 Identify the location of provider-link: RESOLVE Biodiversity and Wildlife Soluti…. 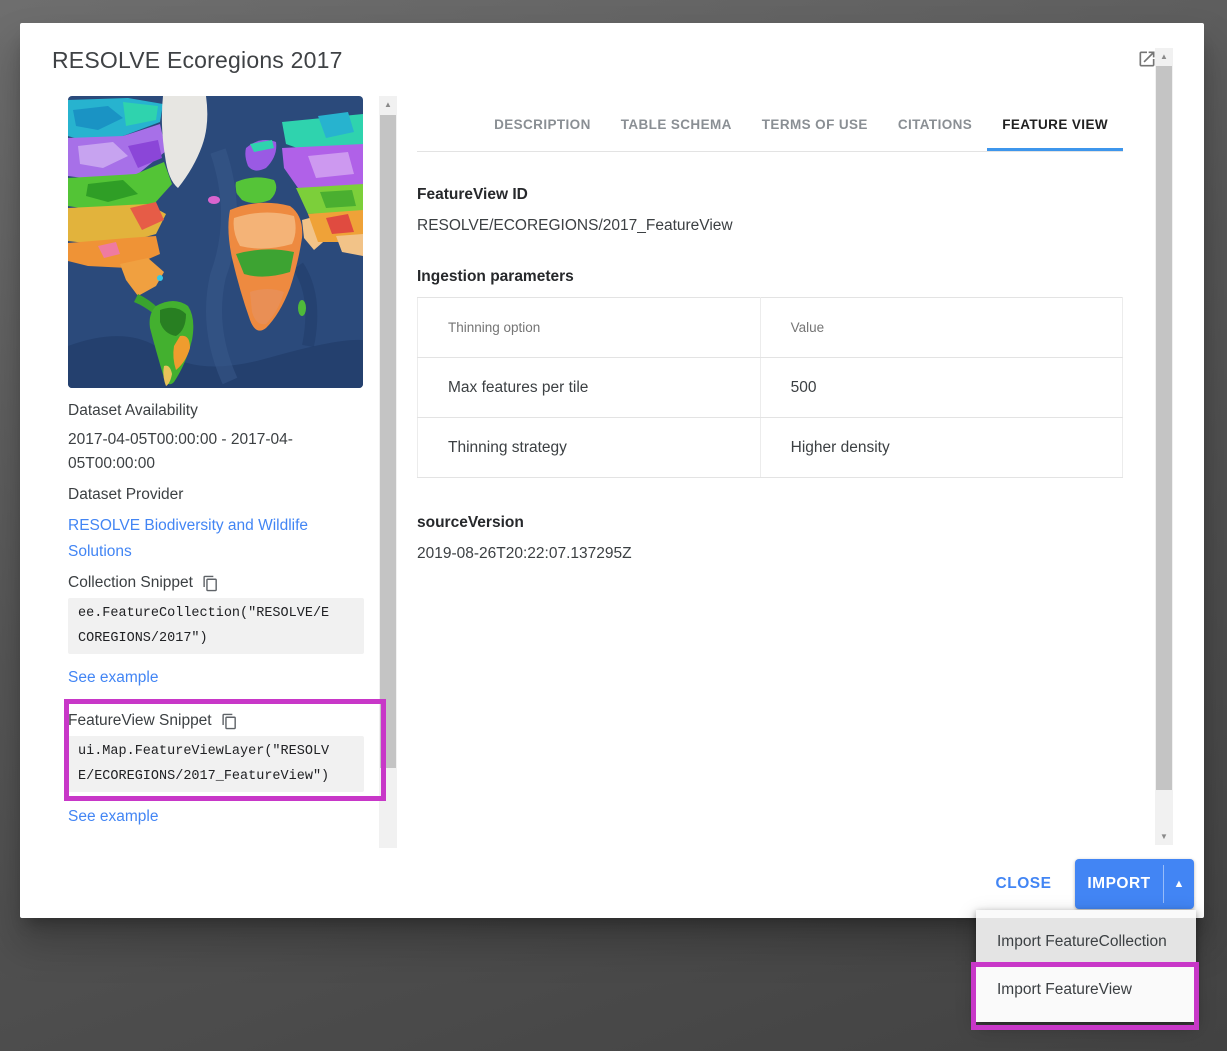
(188, 538).